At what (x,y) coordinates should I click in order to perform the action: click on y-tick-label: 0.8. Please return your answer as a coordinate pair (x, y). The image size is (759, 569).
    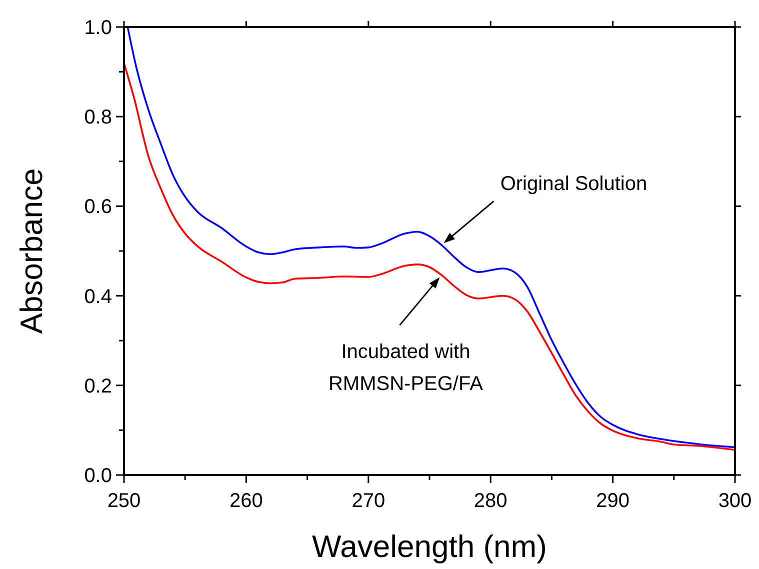
    Looking at the image, I should click on (98, 117).